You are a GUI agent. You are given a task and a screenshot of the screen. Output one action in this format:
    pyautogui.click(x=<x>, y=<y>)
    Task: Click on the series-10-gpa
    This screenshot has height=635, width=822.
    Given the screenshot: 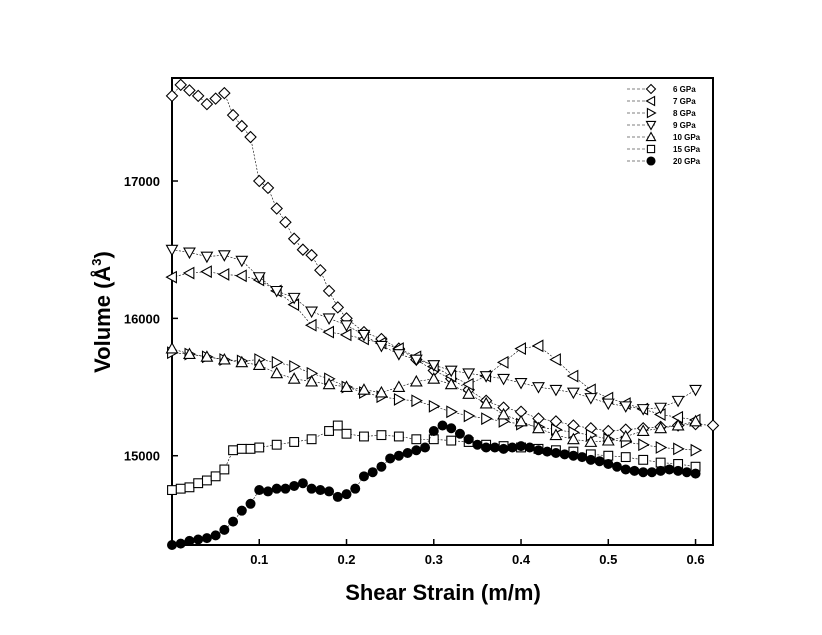 What is the action you would take?
    pyautogui.click(x=433, y=394)
    